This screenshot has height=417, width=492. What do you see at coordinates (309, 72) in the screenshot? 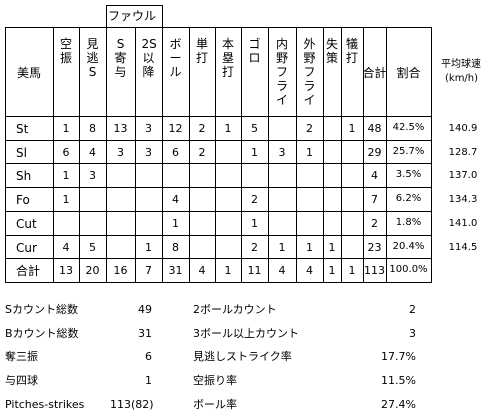
I see `column-header: 外野フライ` at bounding box center [309, 72].